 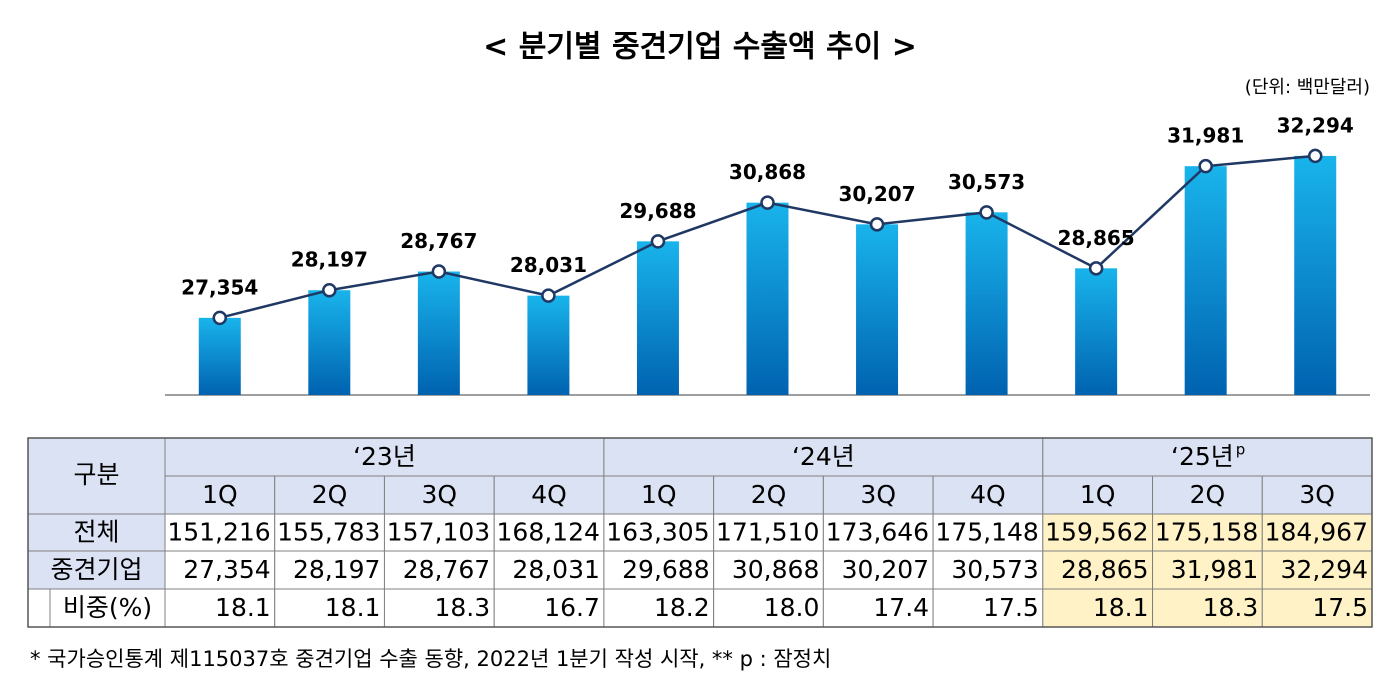 What do you see at coordinates (548, 532) in the screenshot?
I see `cell-value: 168,124` at bounding box center [548, 532].